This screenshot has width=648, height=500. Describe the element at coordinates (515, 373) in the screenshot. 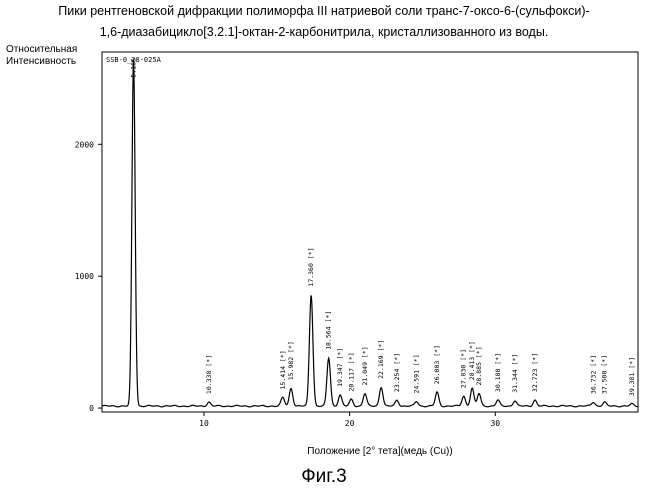

I see `peak-label: 31.344 [*]` at that location.